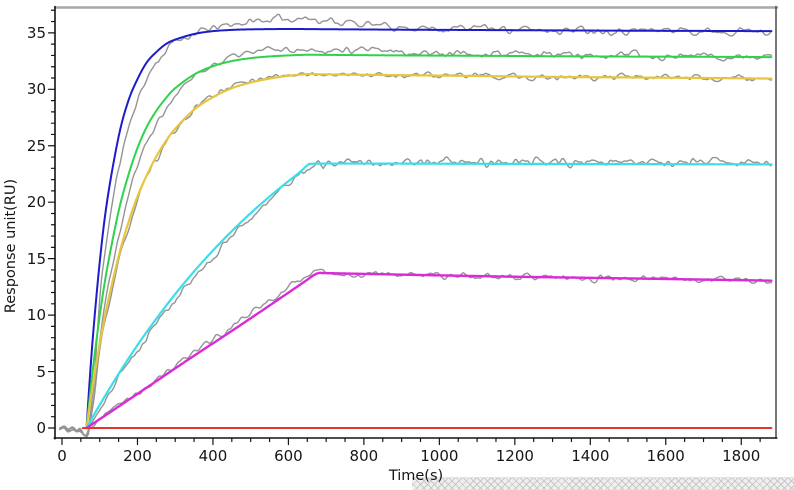 The image size is (794, 490). I want to click on x-axis-title: Time(s), so click(416, 476).